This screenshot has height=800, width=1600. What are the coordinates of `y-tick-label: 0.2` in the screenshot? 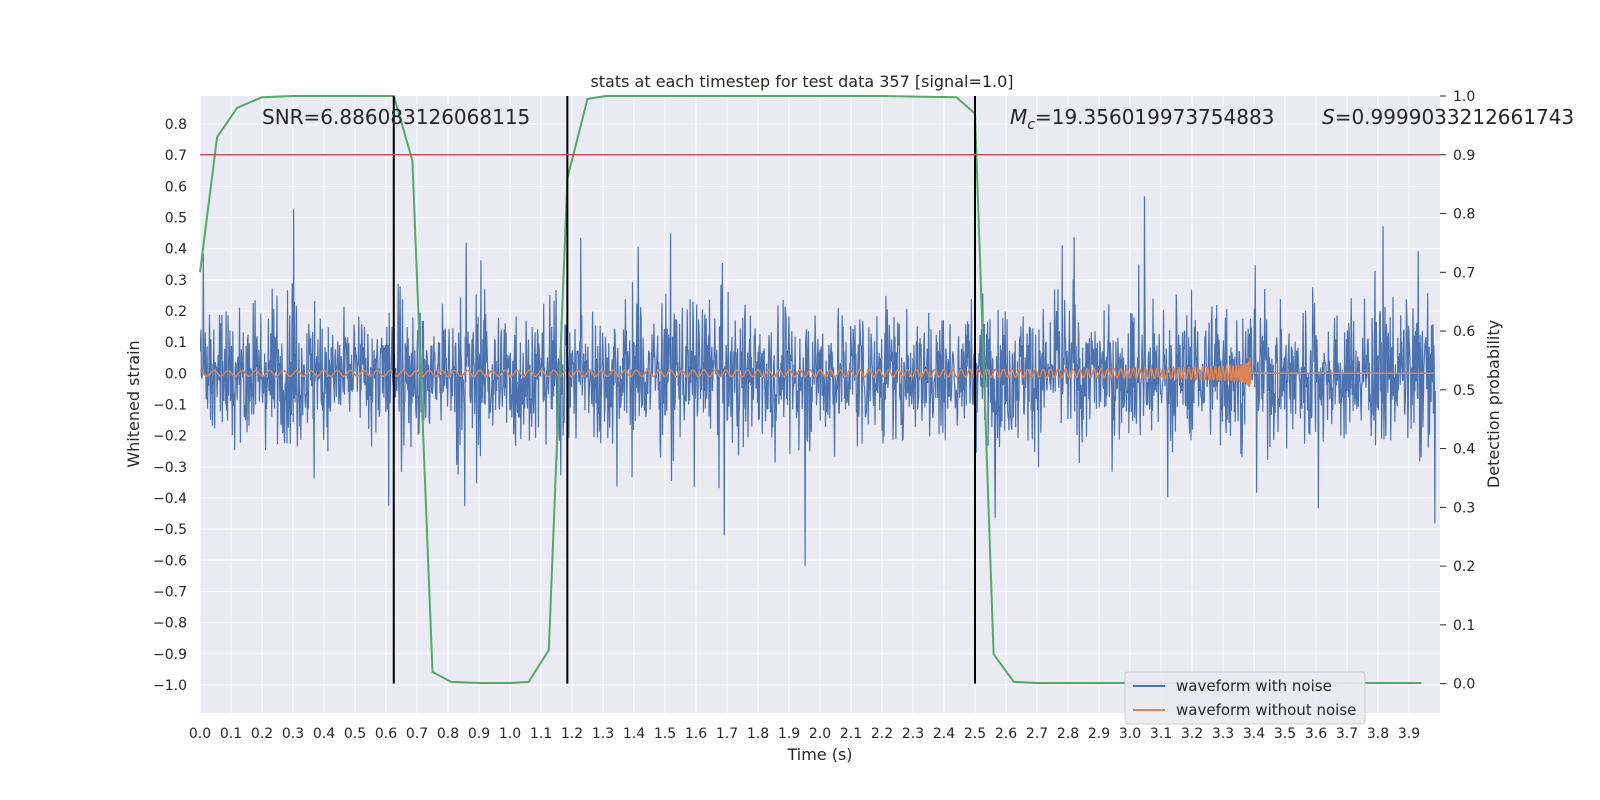 It's located at (176, 312).